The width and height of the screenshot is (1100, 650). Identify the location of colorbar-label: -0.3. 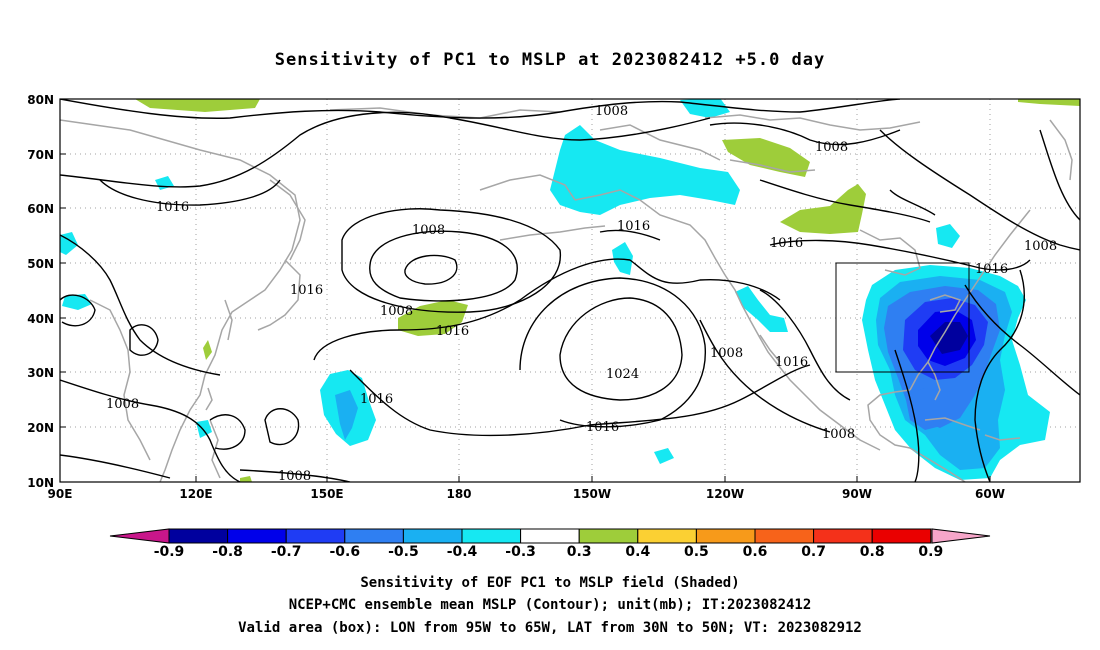
(520, 552).